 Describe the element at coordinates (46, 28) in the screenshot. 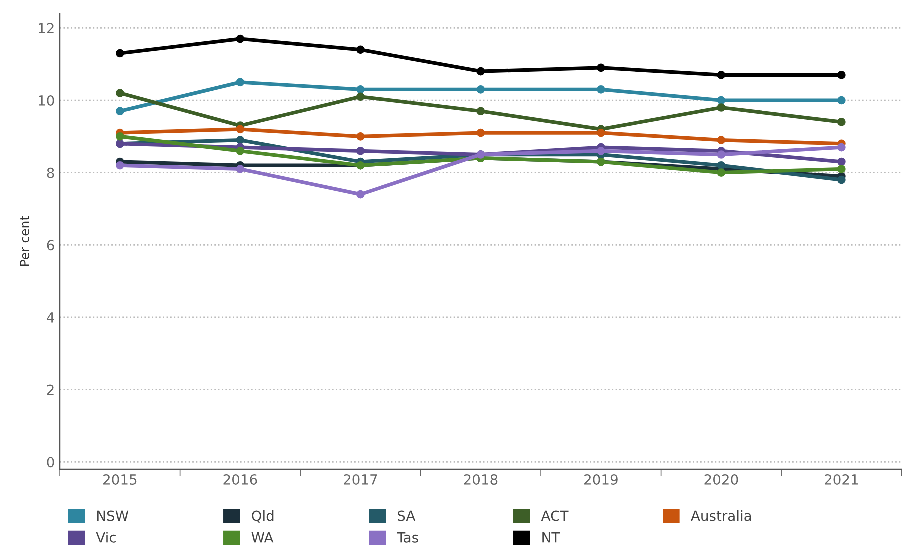

I see `y-tick-label: 12` at that location.